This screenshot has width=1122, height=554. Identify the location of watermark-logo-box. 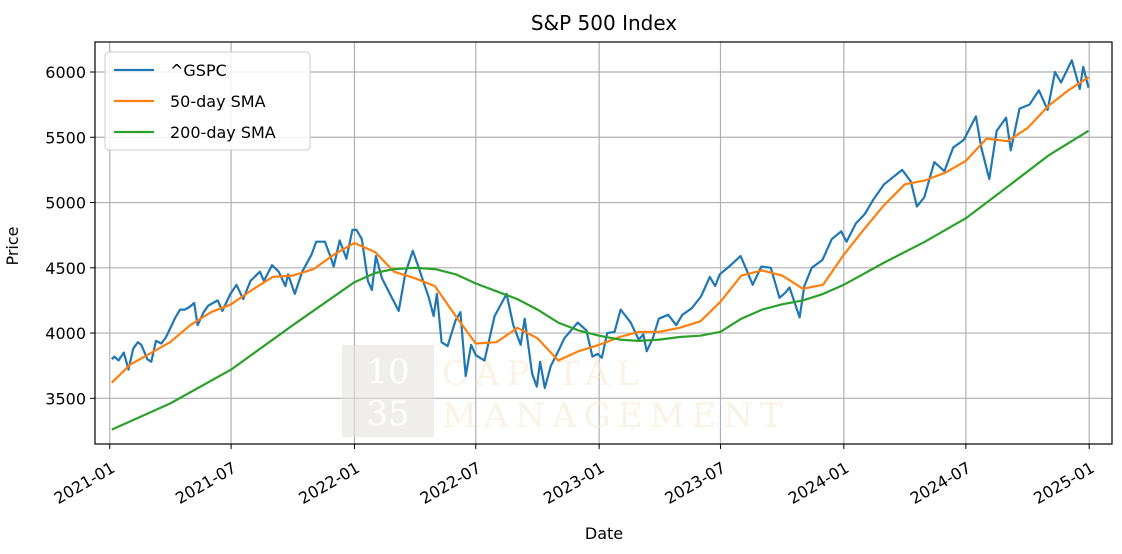
(388, 391).